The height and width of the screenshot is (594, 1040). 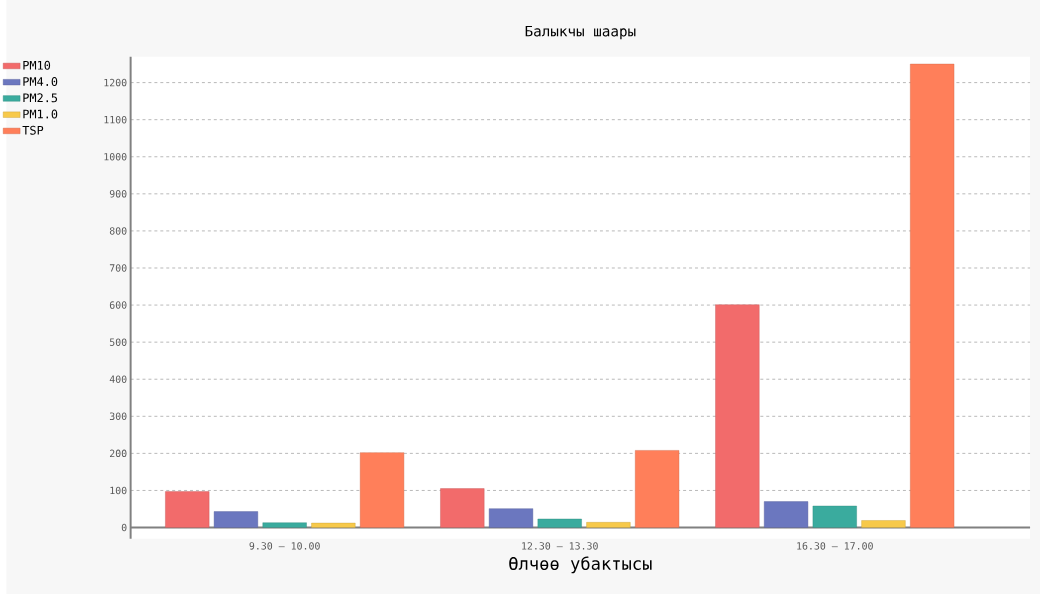 What do you see at coordinates (118, 342) in the screenshot?
I see `y-tick-label: 500` at bounding box center [118, 342].